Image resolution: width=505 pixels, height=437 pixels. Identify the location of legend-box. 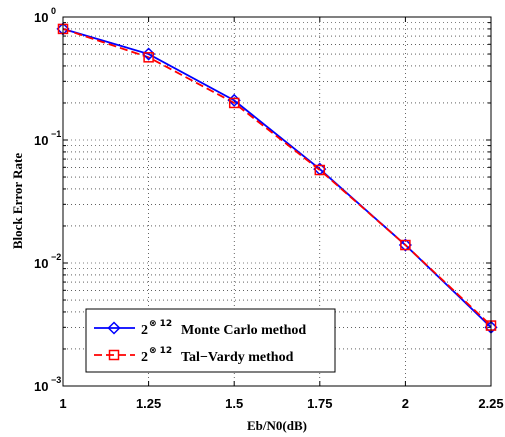
(210, 340).